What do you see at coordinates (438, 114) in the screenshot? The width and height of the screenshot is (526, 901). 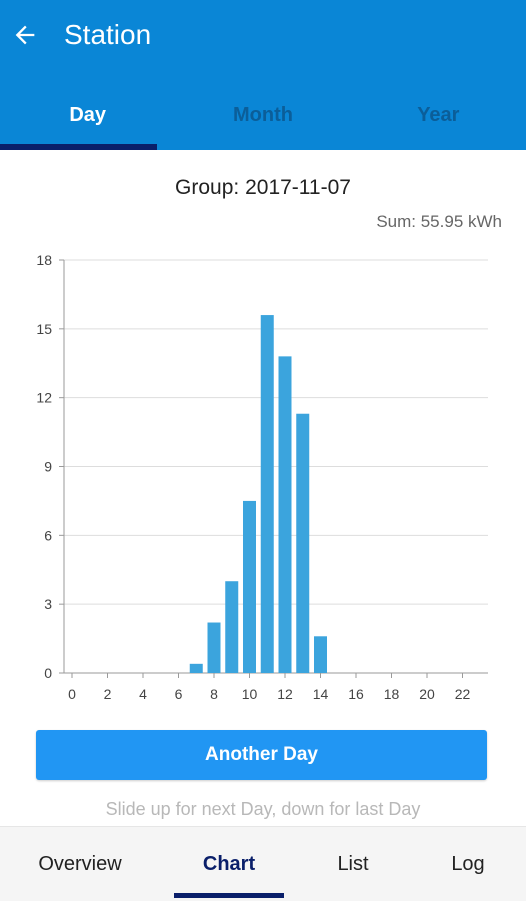 I see `tab-year: Year` at bounding box center [438, 114].